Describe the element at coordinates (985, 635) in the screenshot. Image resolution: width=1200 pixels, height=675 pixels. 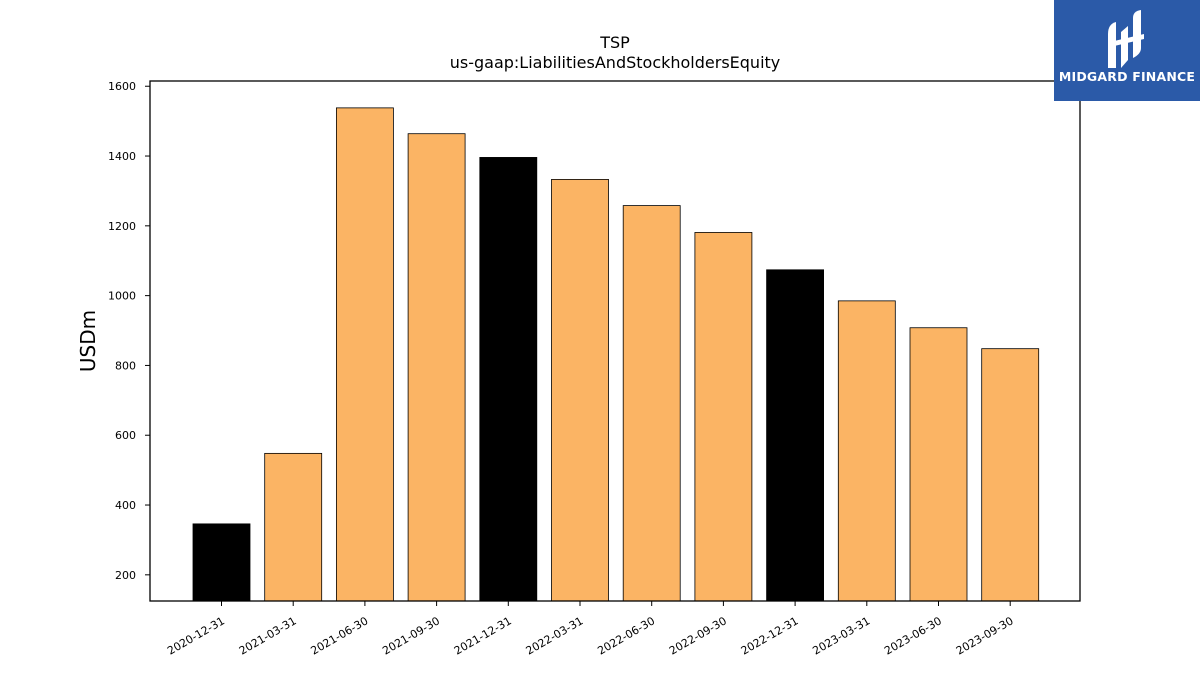
I see `x-tick-label: 2023-09-30` at that location.